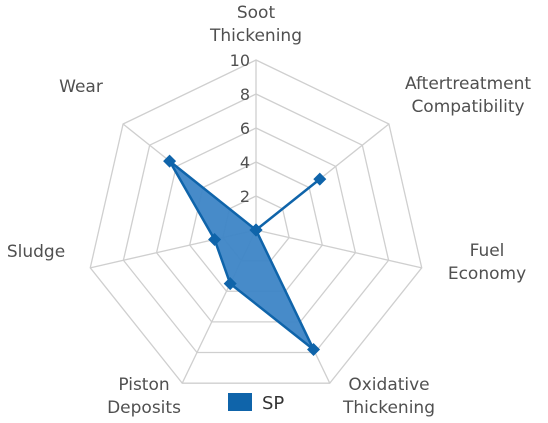  Describe the element at coordinates (245, 196) in the screenshot. I see `tick-label-2: 2` at that location.